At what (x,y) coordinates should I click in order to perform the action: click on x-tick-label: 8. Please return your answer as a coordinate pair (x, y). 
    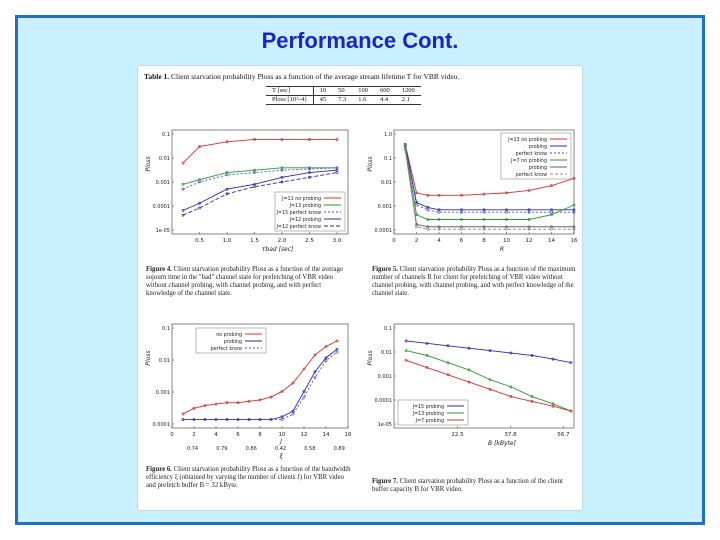
    Looking at the image, I should click on (260, 435).